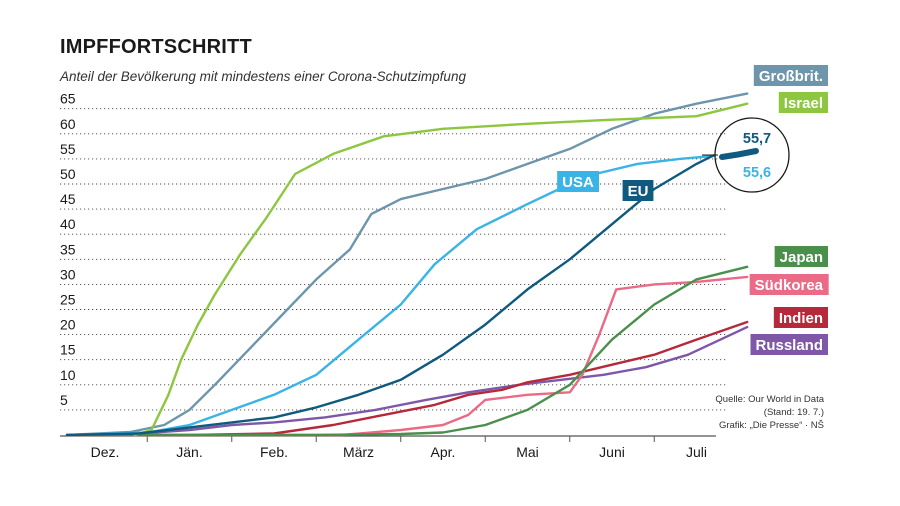  What do you see at coordinates (757, 173) in the screenshot?
I see `callout-value-usa: 55,6` at bounding box center [757, 173].